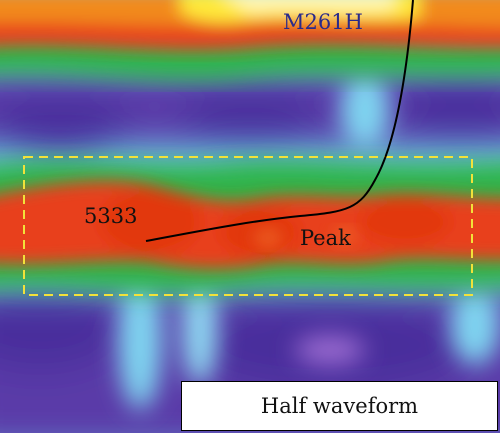  I want to click on caption-box: Half waveform, so click(339, 406).